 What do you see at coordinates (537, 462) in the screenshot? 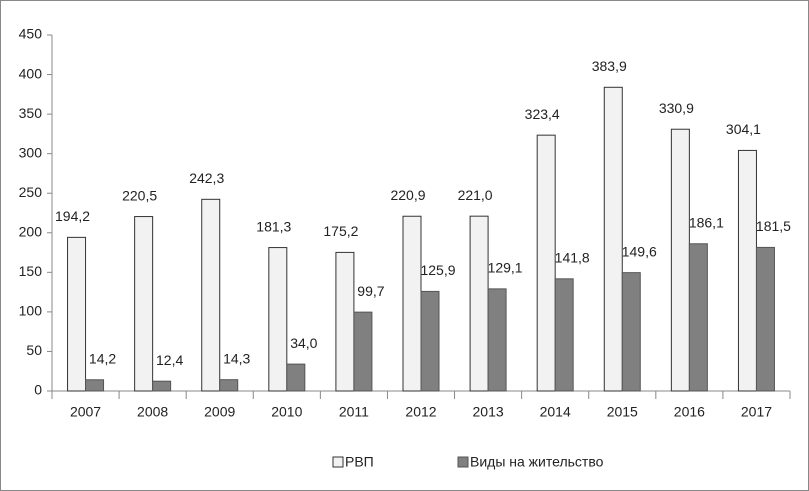
I see `legend-label: Виды на жительство` at bounding box center [537, 462].